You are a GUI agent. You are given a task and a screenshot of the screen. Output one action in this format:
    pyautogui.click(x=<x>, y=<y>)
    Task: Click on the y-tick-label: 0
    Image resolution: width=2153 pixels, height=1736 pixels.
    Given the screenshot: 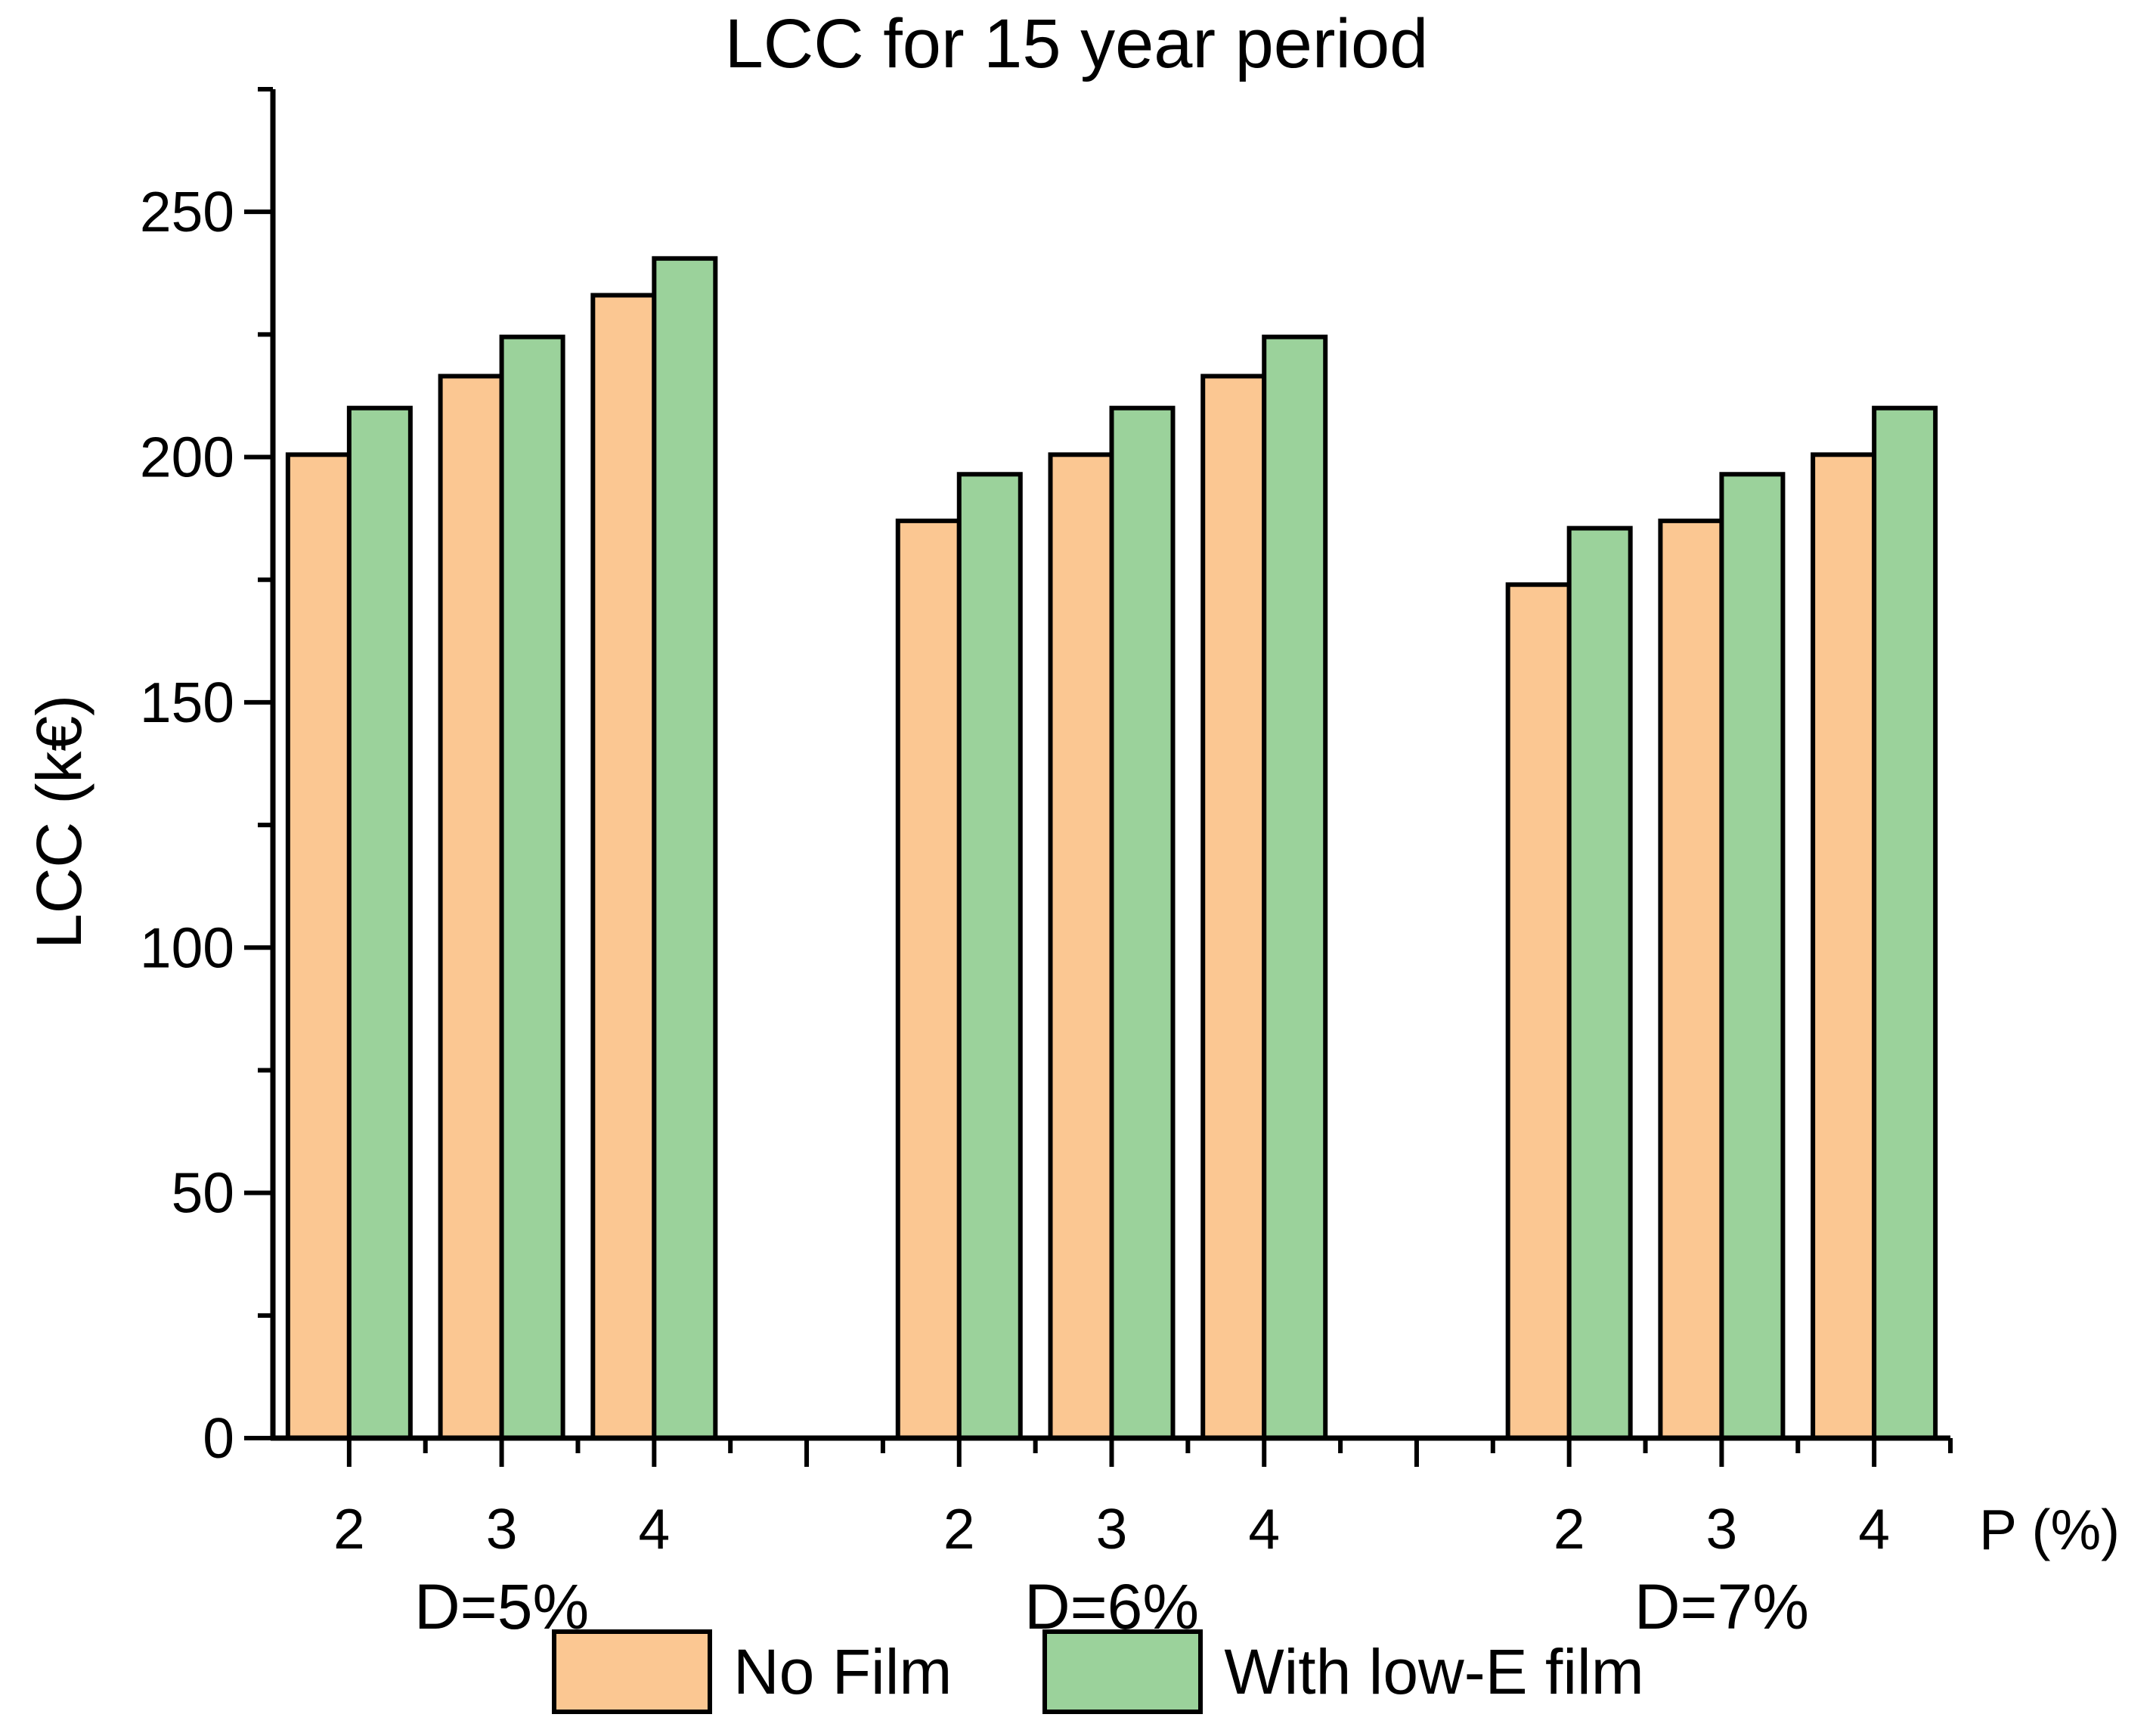 What is the action you would take?
    pyautogui.click(x=218, y=1438)
    